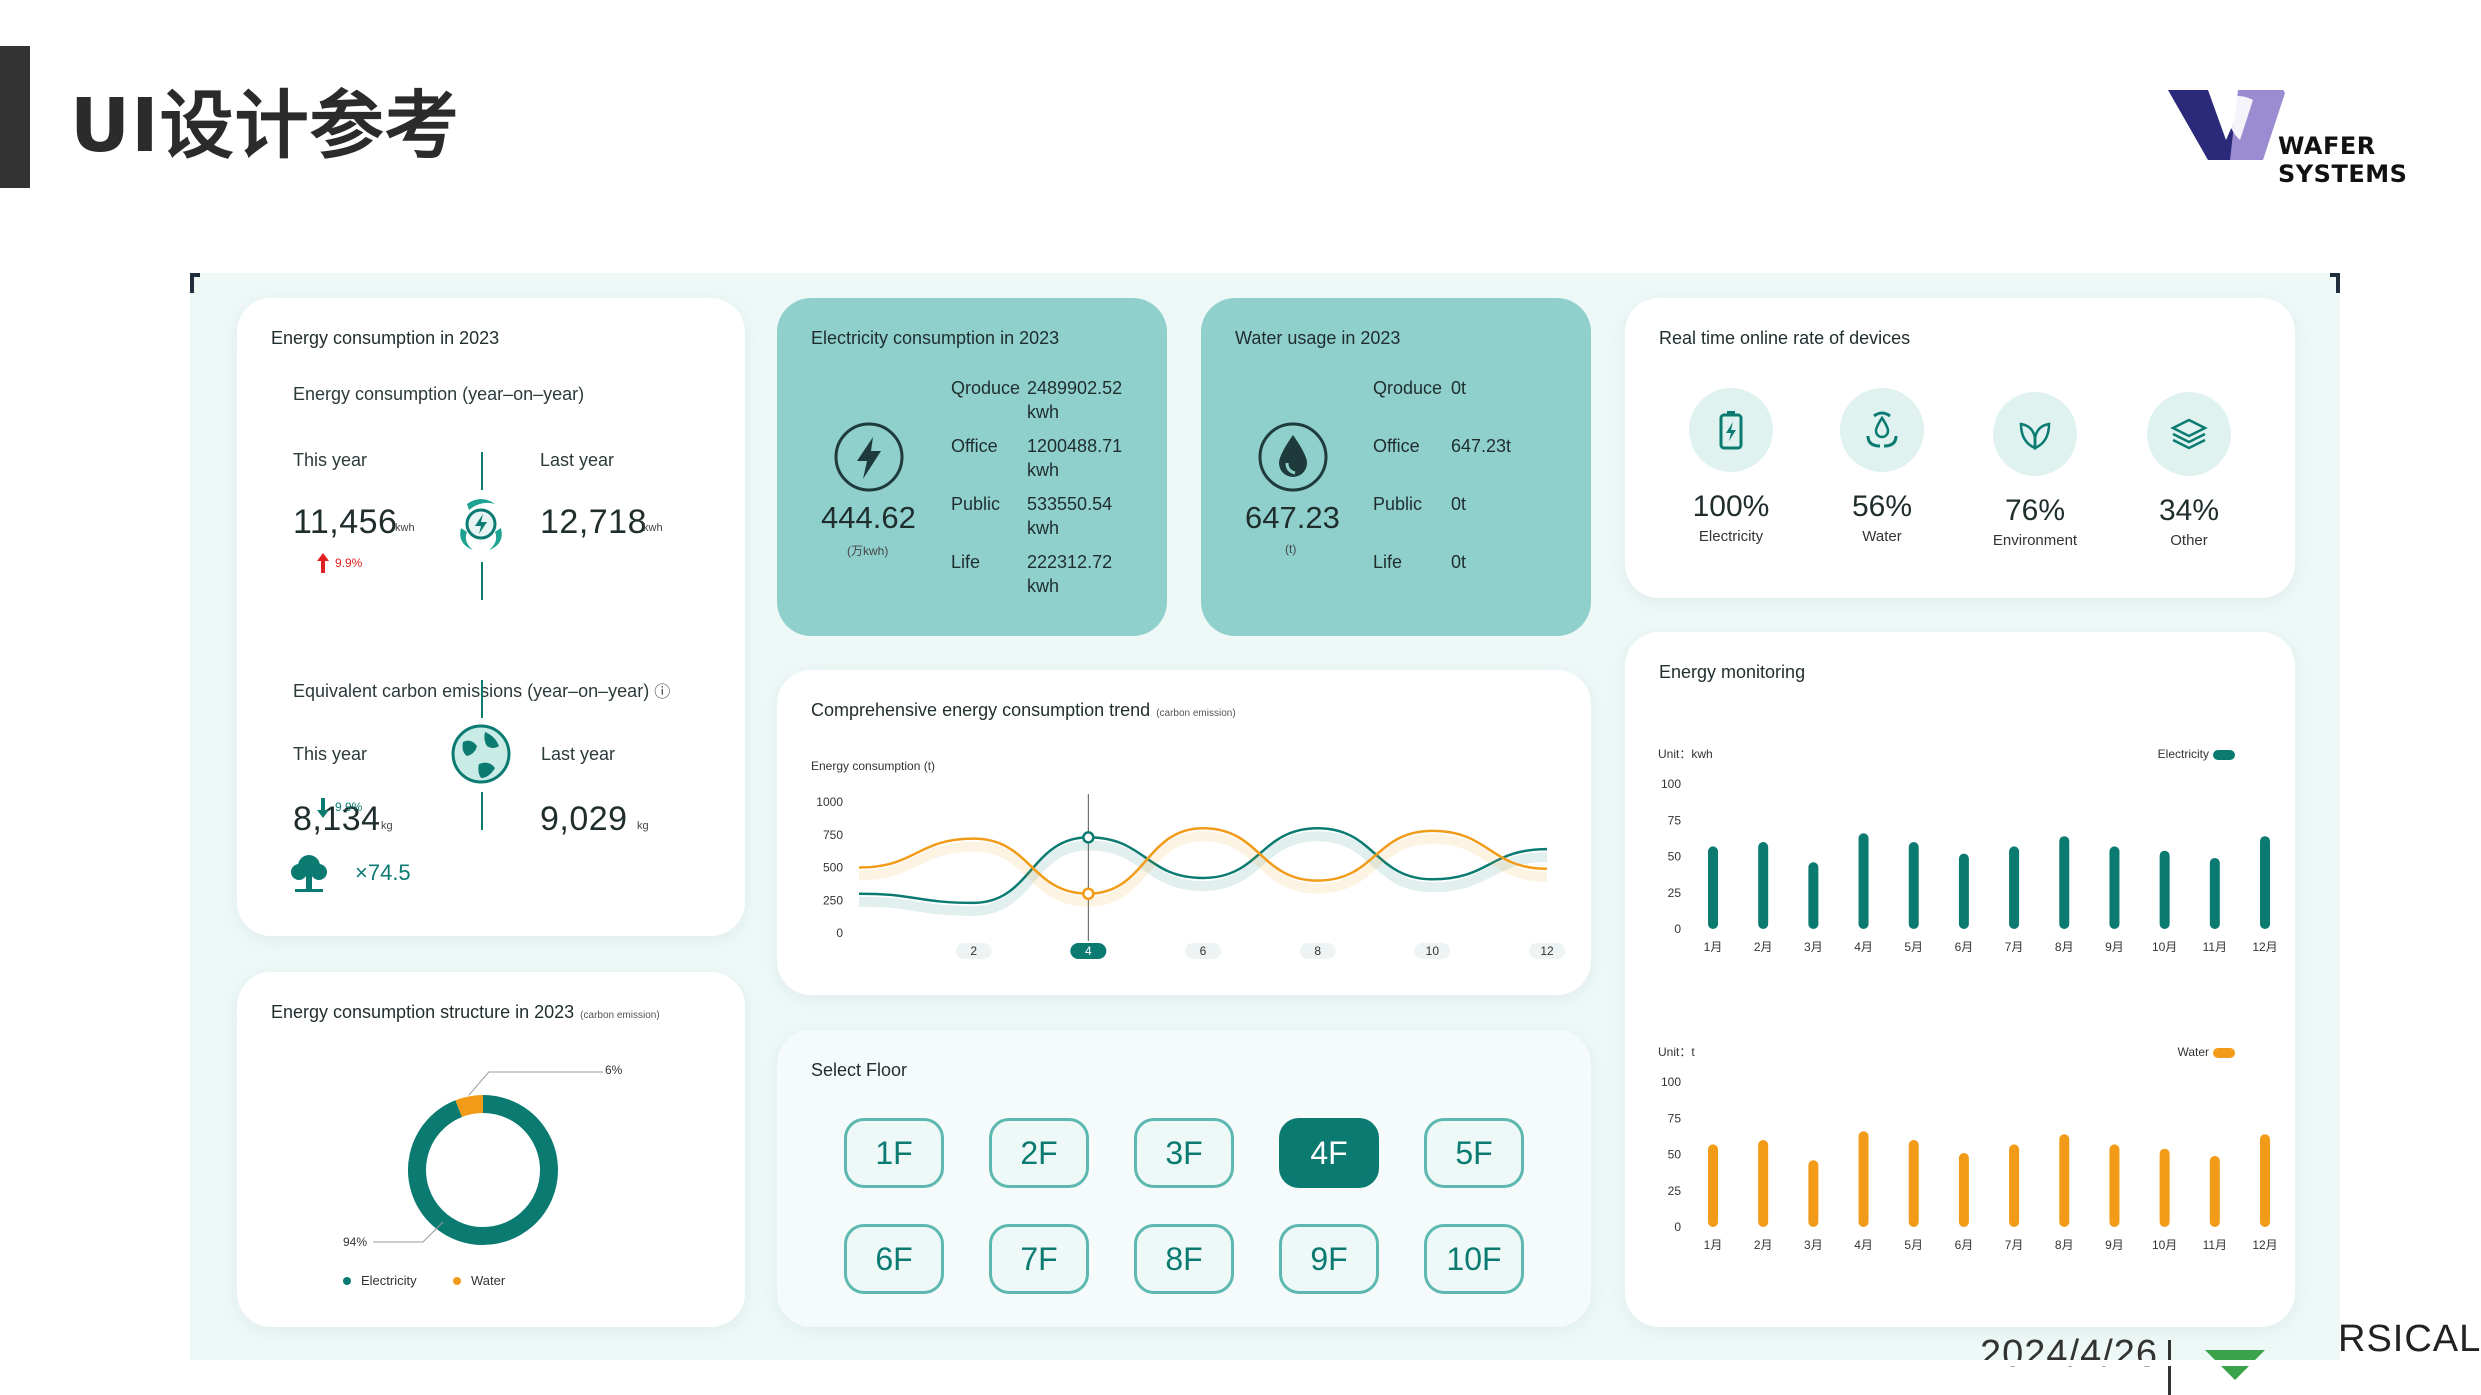 The width and height of the screenshot is (2481, 1395). What do you see at coordinates (323, 808) in the screenshot?
I see `arrow-down-icon` at bounding box center [323, 808].